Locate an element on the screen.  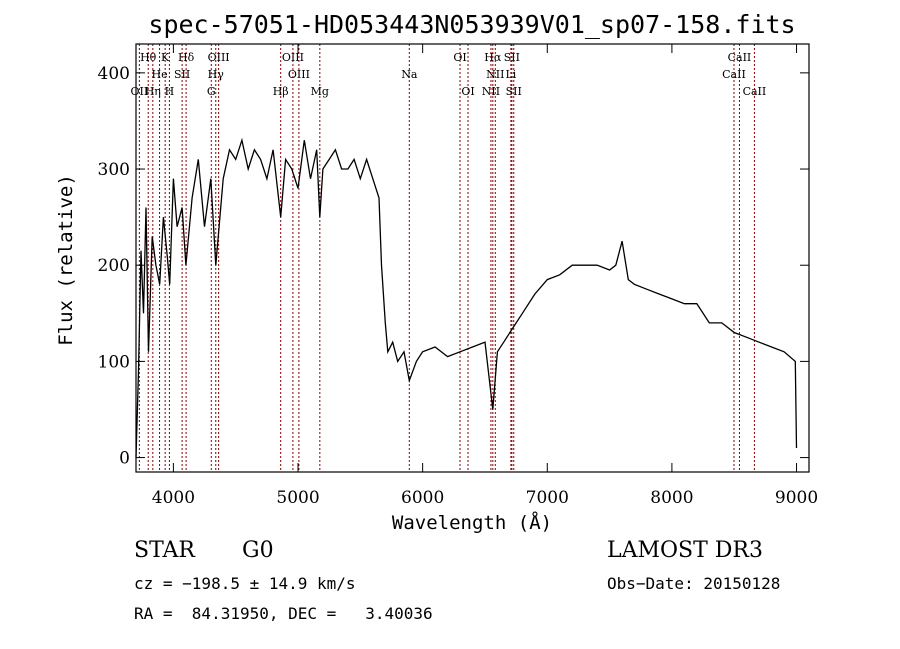
line-marker-label: Mg is located at coordinates (320, 91).